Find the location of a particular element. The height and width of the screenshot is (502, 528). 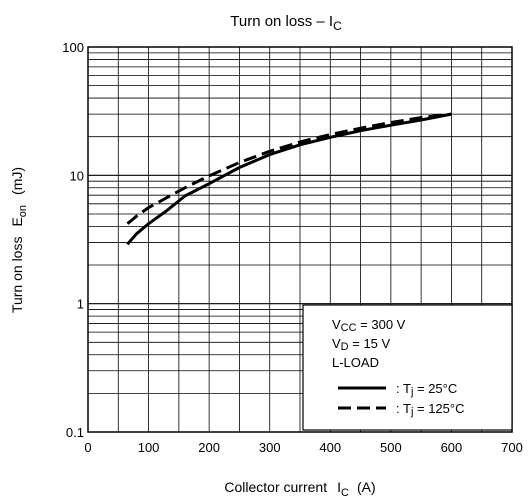

y-axis-label: Turn on lossEon(mJ) is located at coordinates (19, 240).